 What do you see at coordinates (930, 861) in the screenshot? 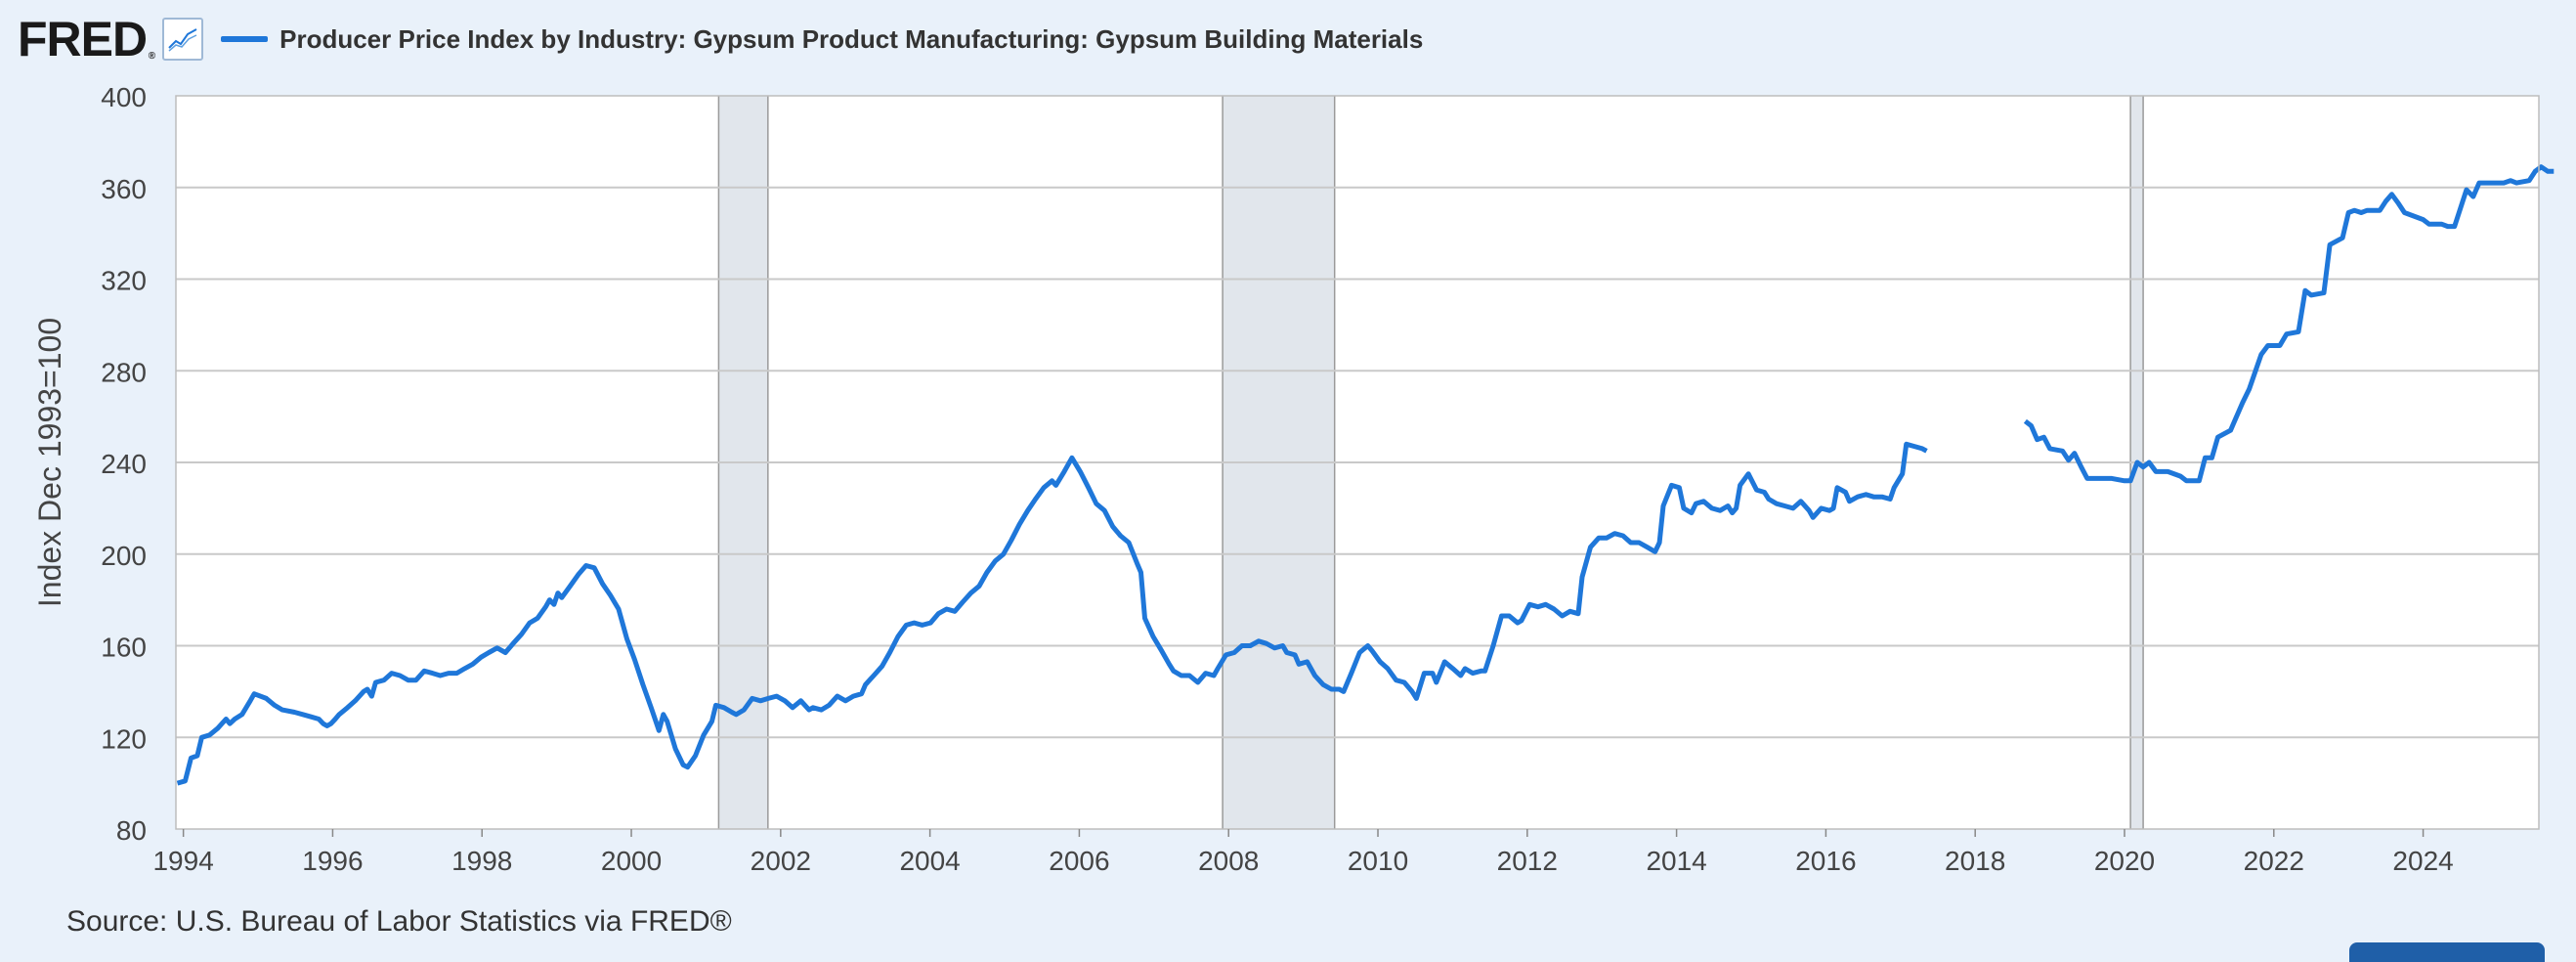
I see `x-tick-label: 2004` at bounding box center [930, 861].